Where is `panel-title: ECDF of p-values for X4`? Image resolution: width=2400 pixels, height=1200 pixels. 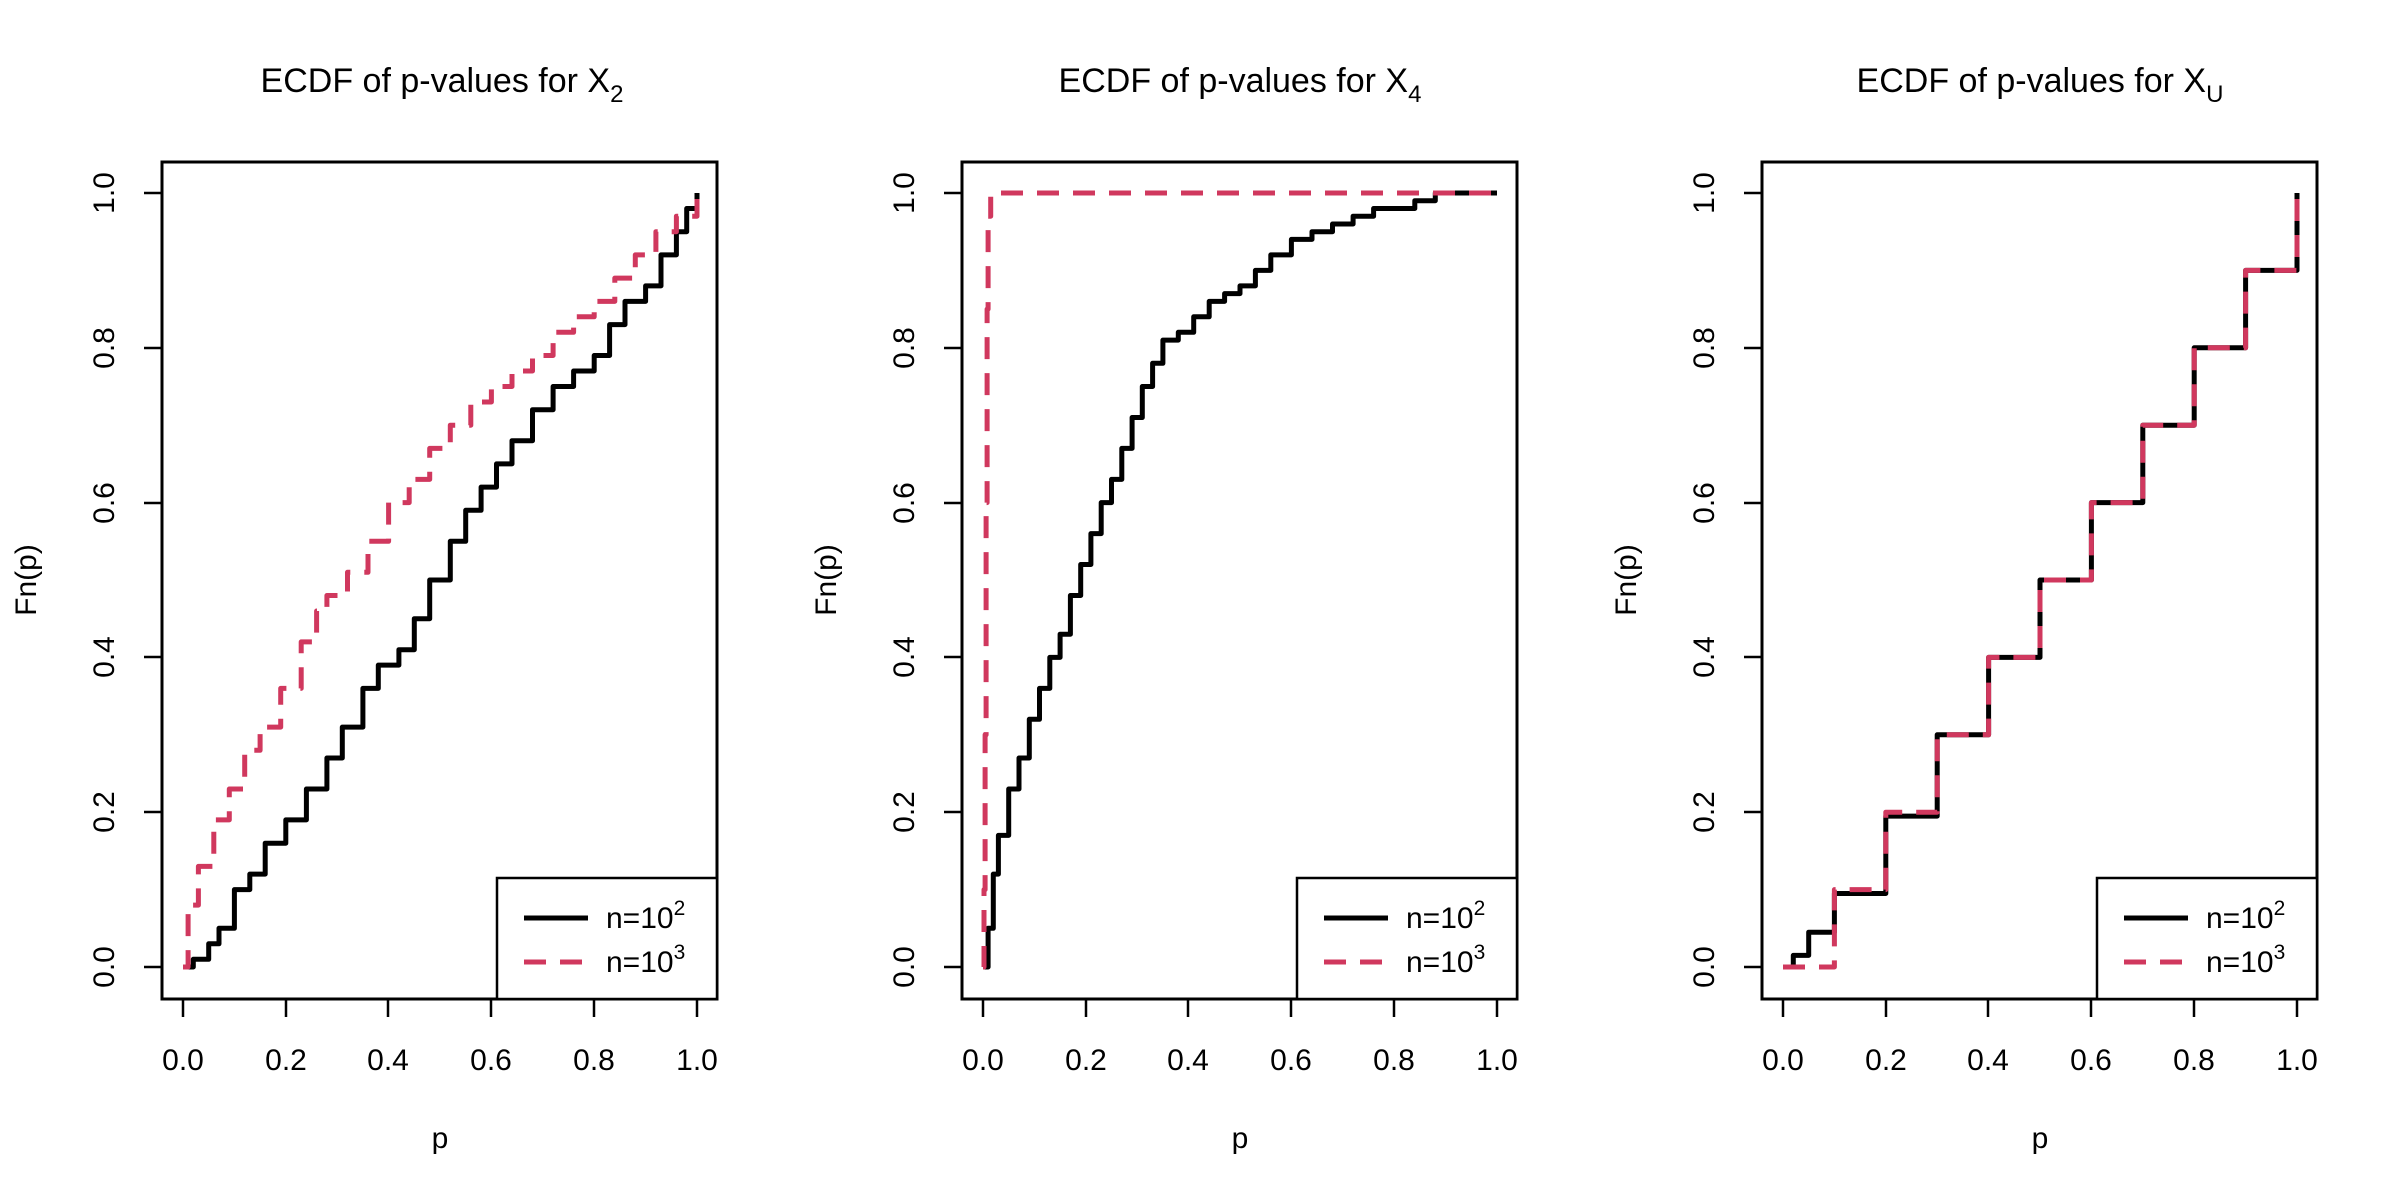
panel-title: ECDF of p-values for X4 is located at coordinates (1240, 85).